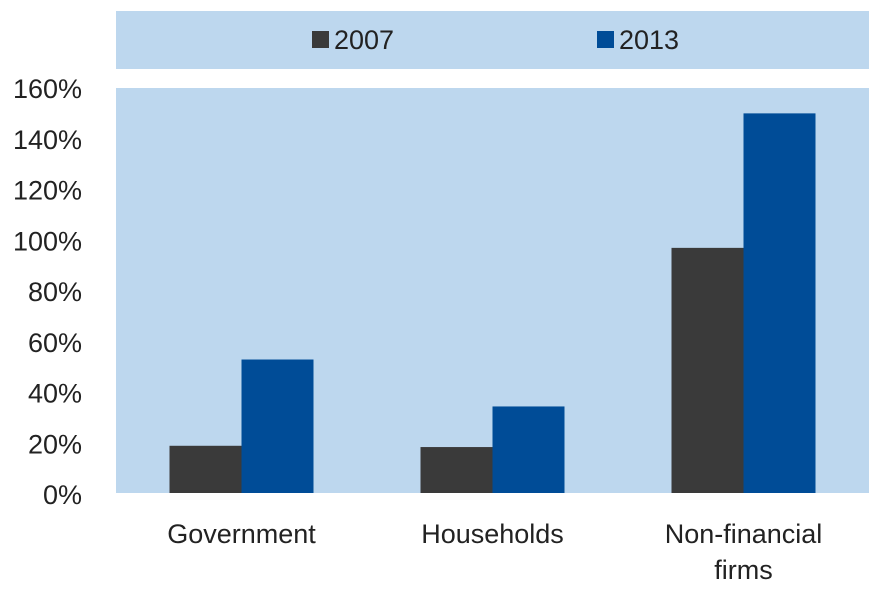 This screenshot has width=873, height=590. I want to click on bar-2013-non-financial-firms, so click(779, 303).